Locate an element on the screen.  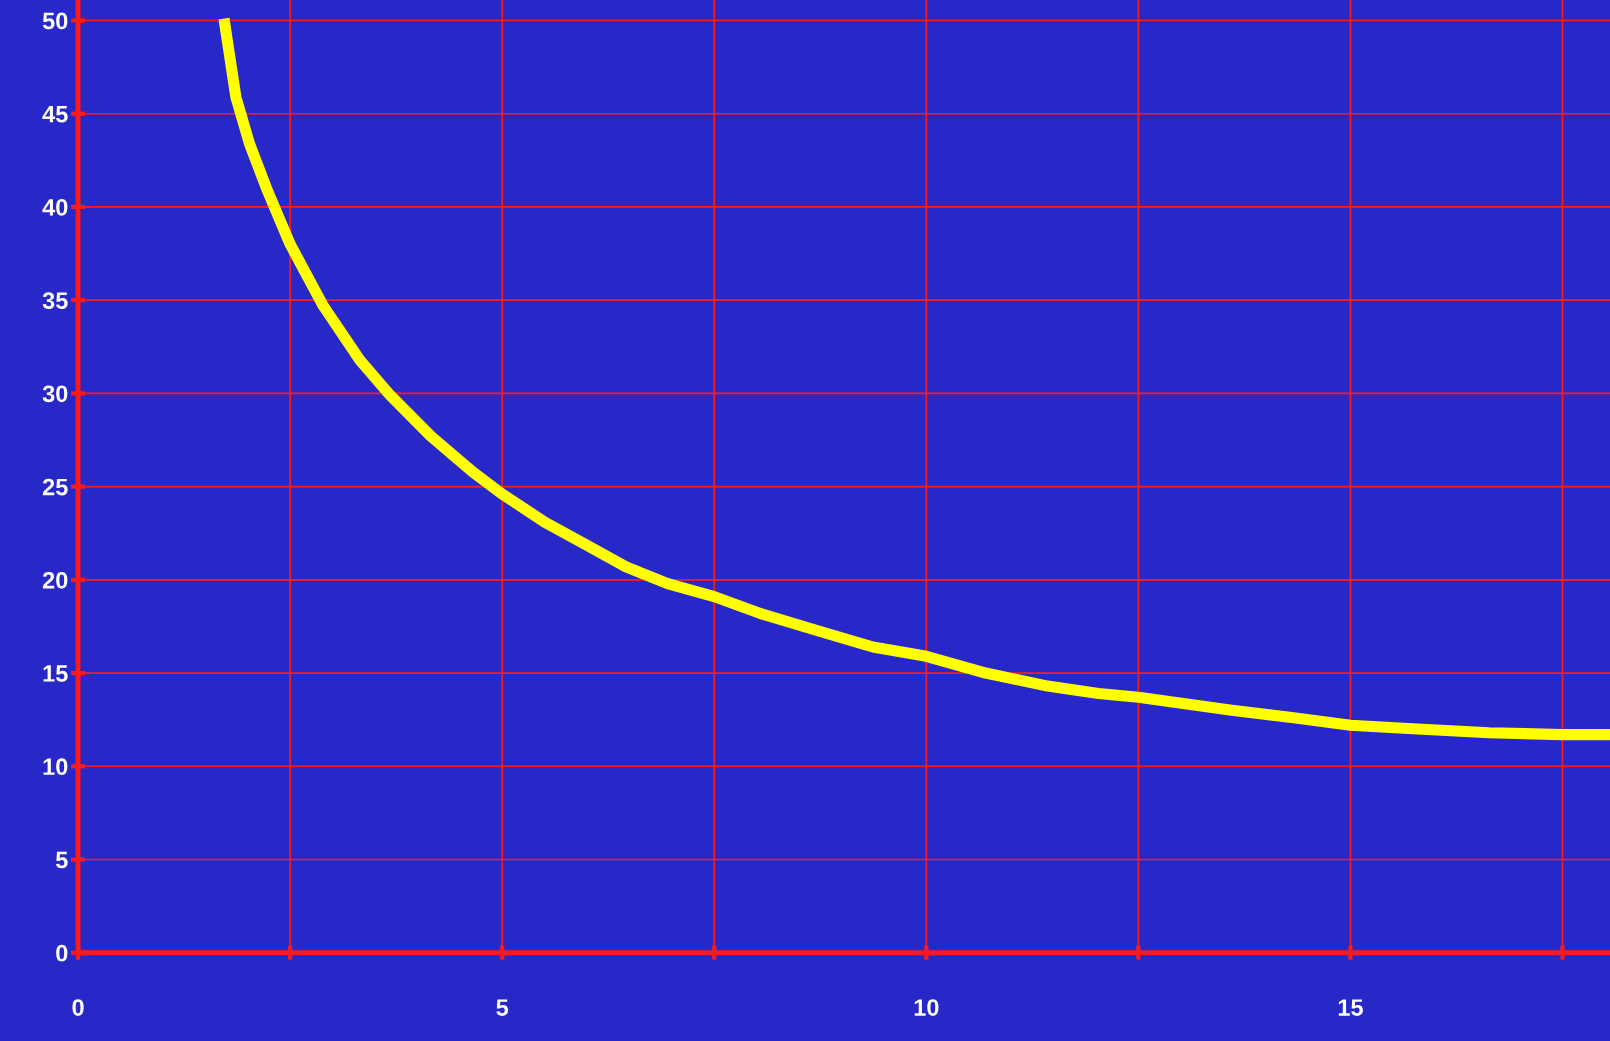
y-tick-label: 0 is located at coordinates (62, 953).